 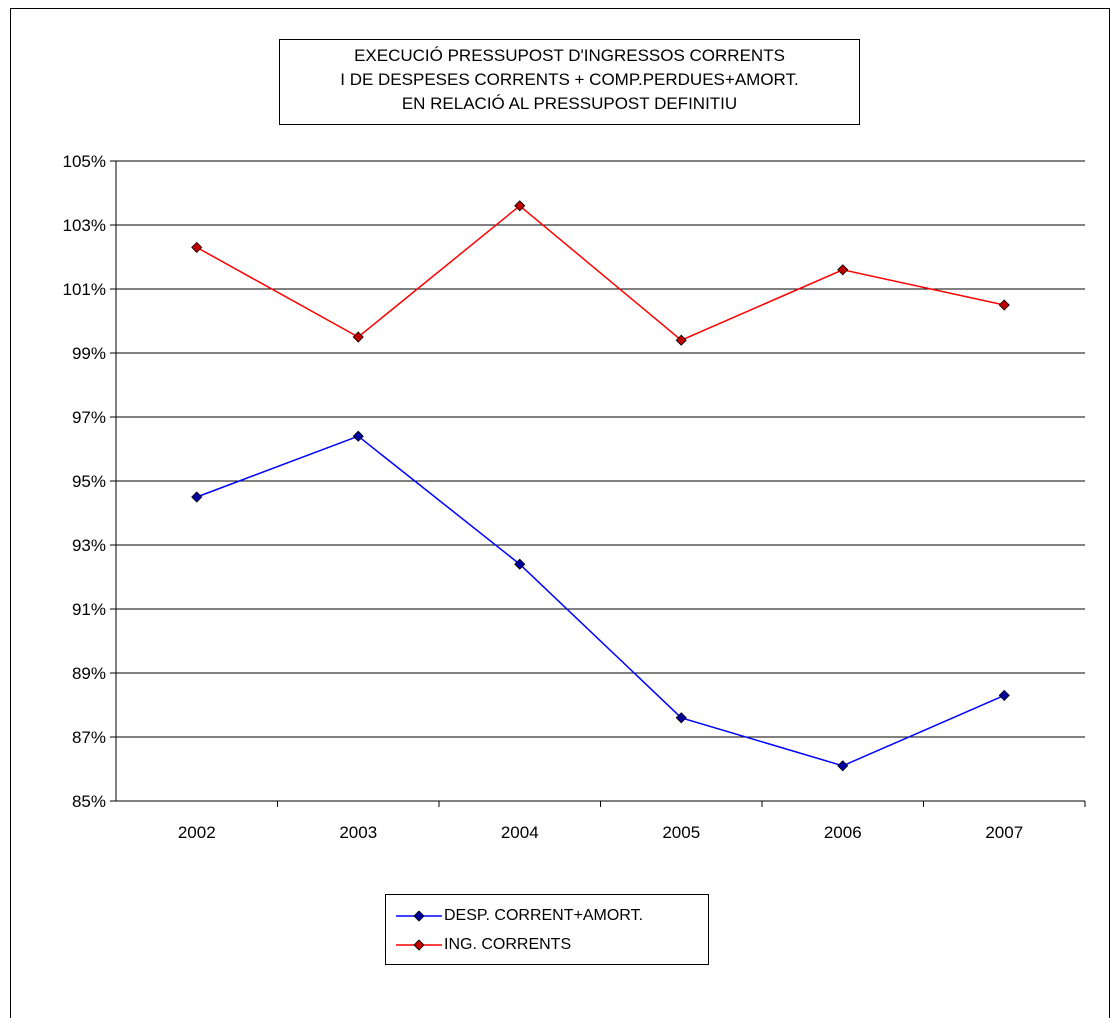 I want to click on y-tick-label: 95%, so click(x=89, y=481).